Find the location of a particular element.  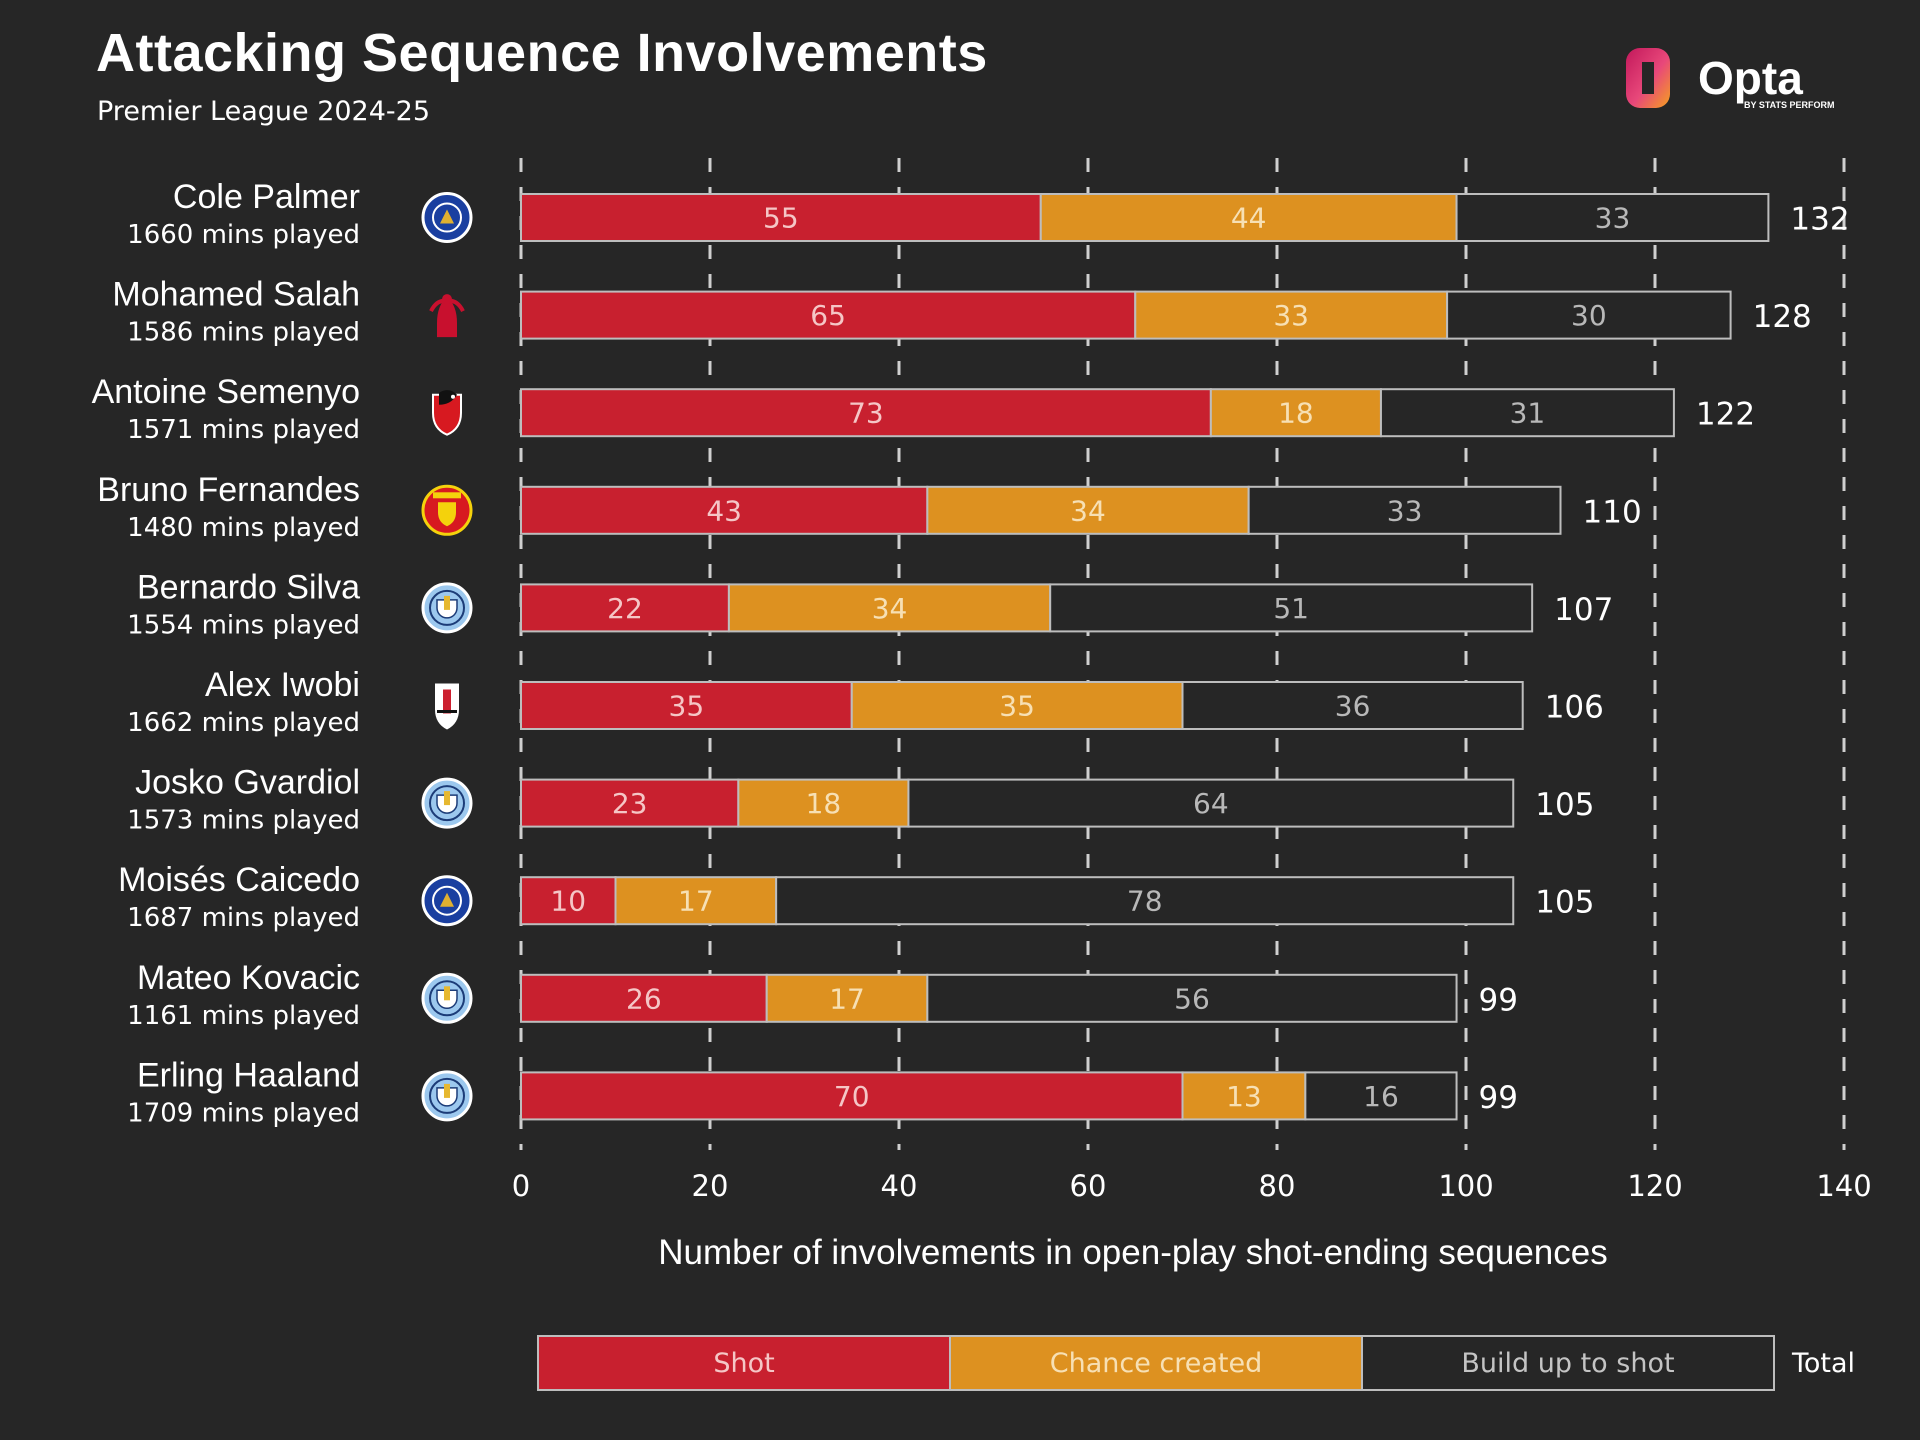

segment-value-label: 26 is located at coordinates (644, 998).